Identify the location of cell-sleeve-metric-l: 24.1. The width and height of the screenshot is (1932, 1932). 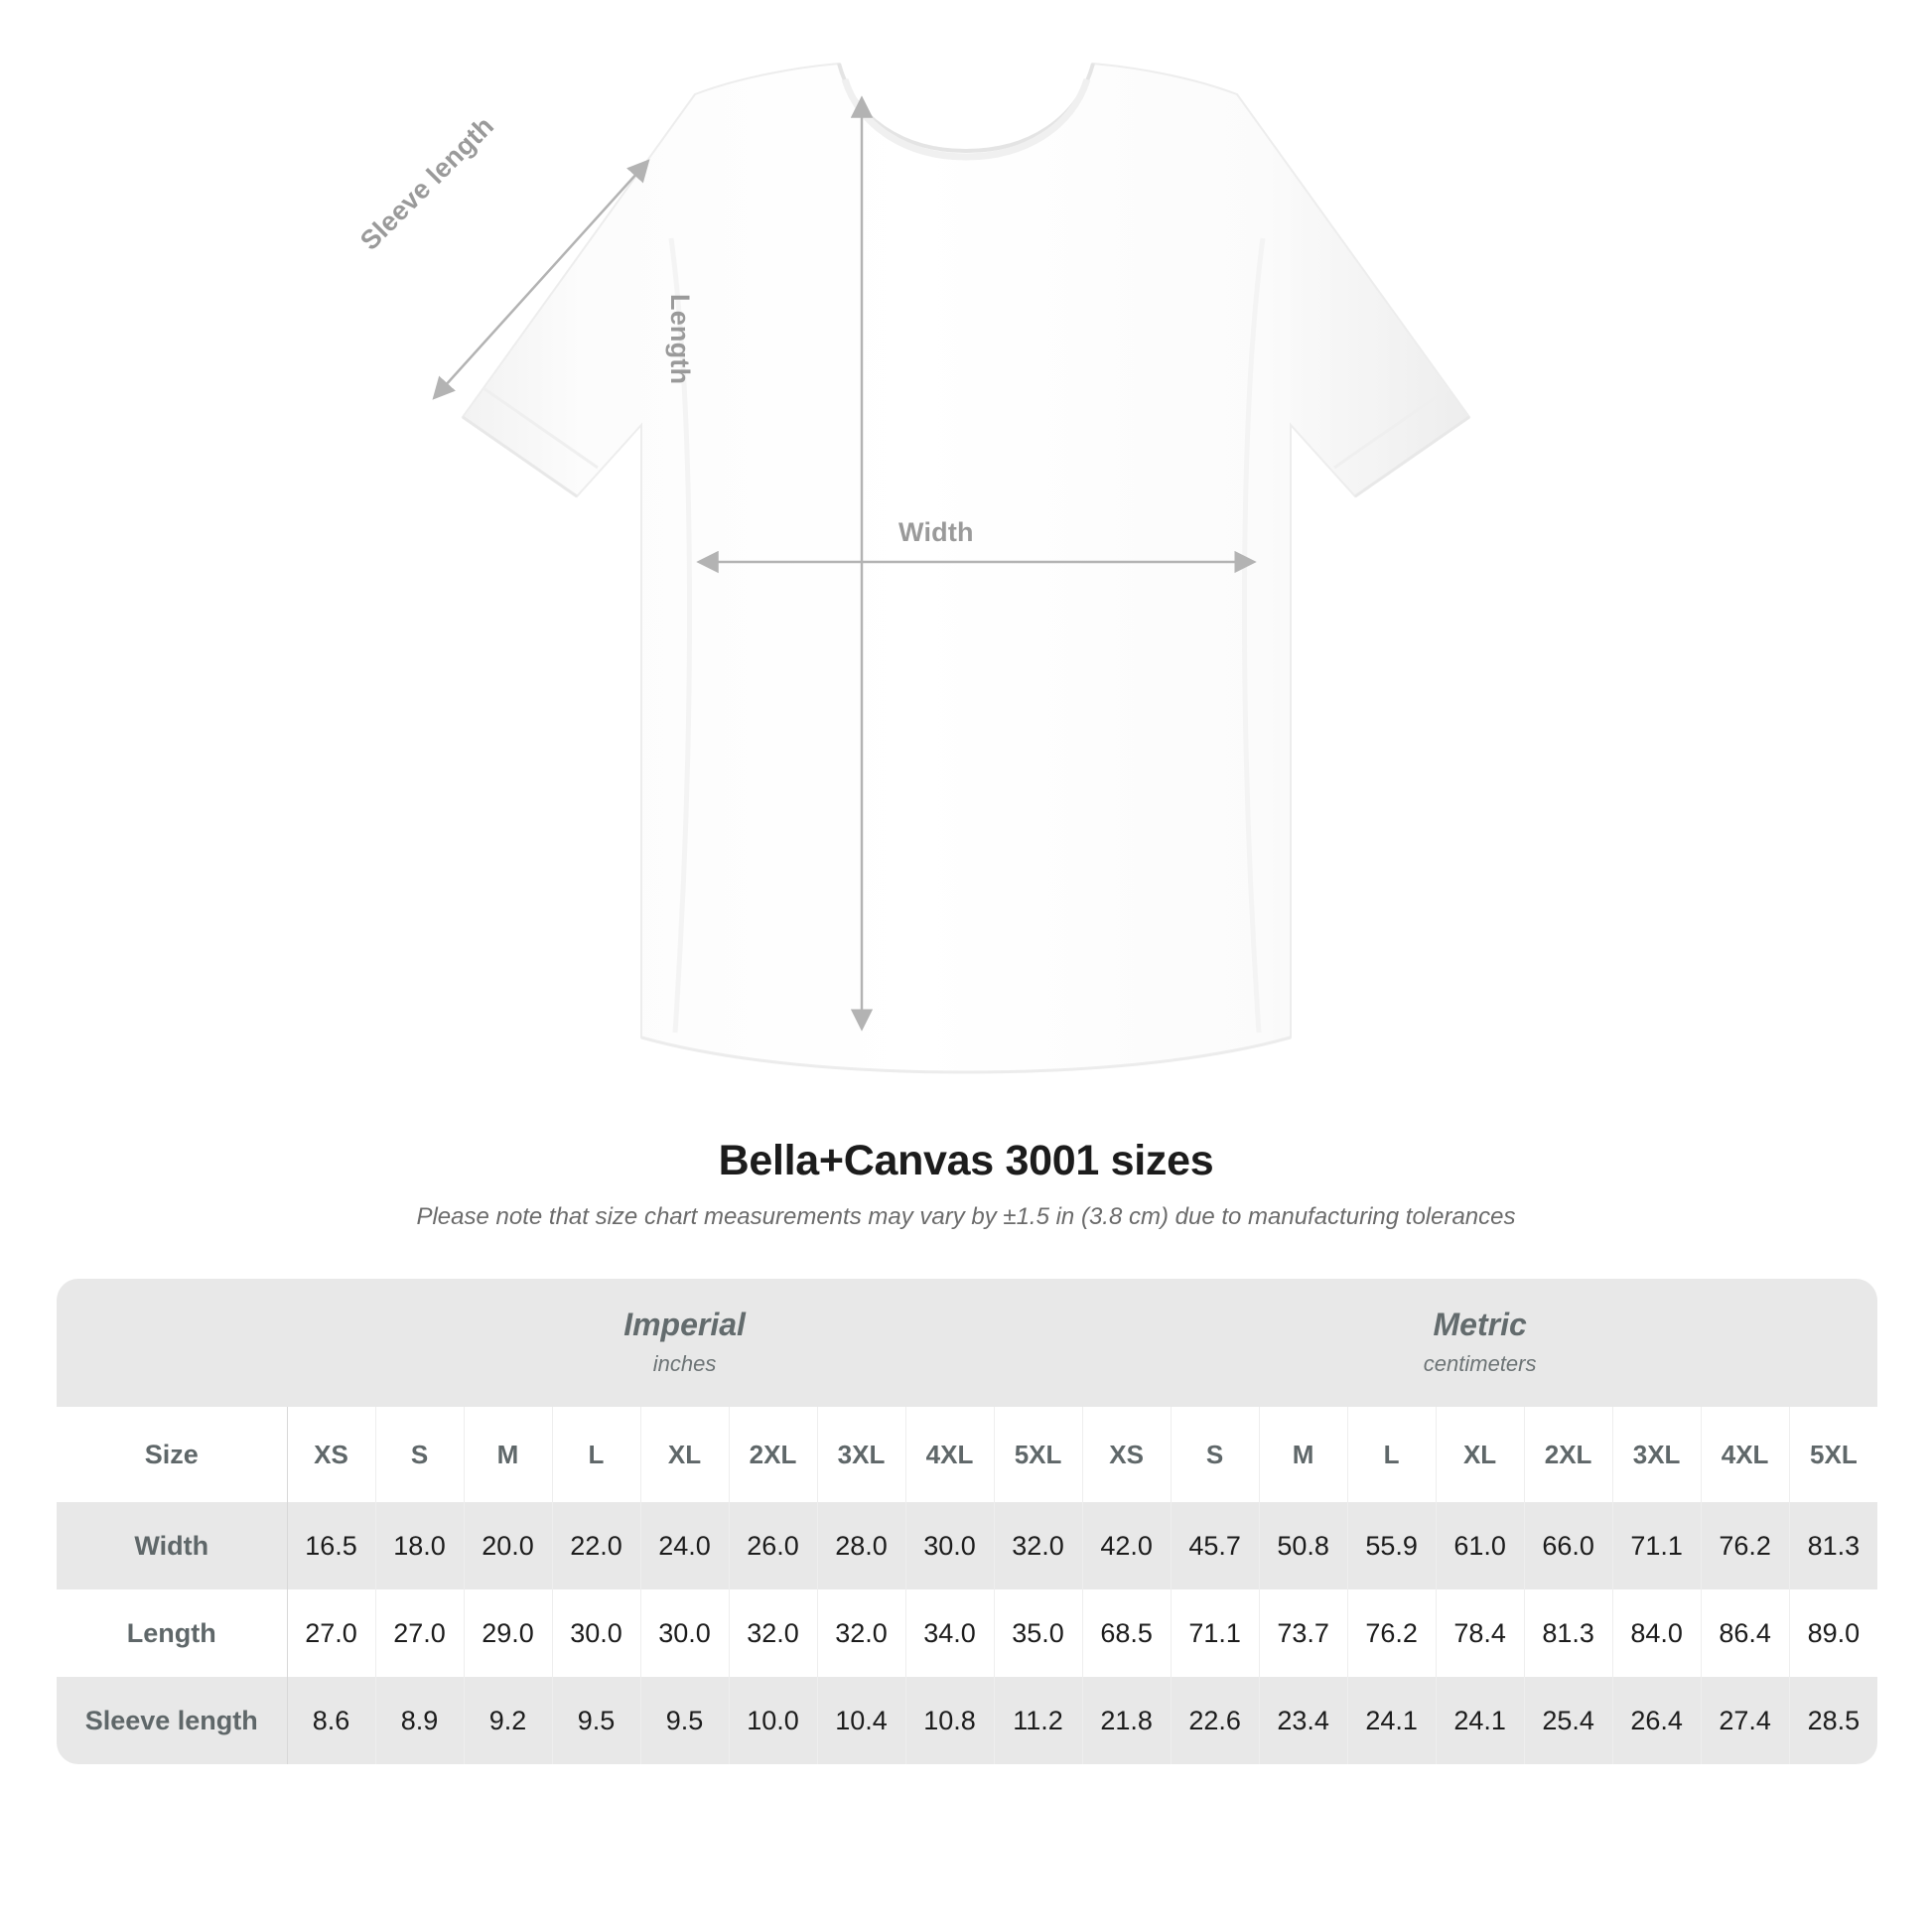
(1392, 1721).